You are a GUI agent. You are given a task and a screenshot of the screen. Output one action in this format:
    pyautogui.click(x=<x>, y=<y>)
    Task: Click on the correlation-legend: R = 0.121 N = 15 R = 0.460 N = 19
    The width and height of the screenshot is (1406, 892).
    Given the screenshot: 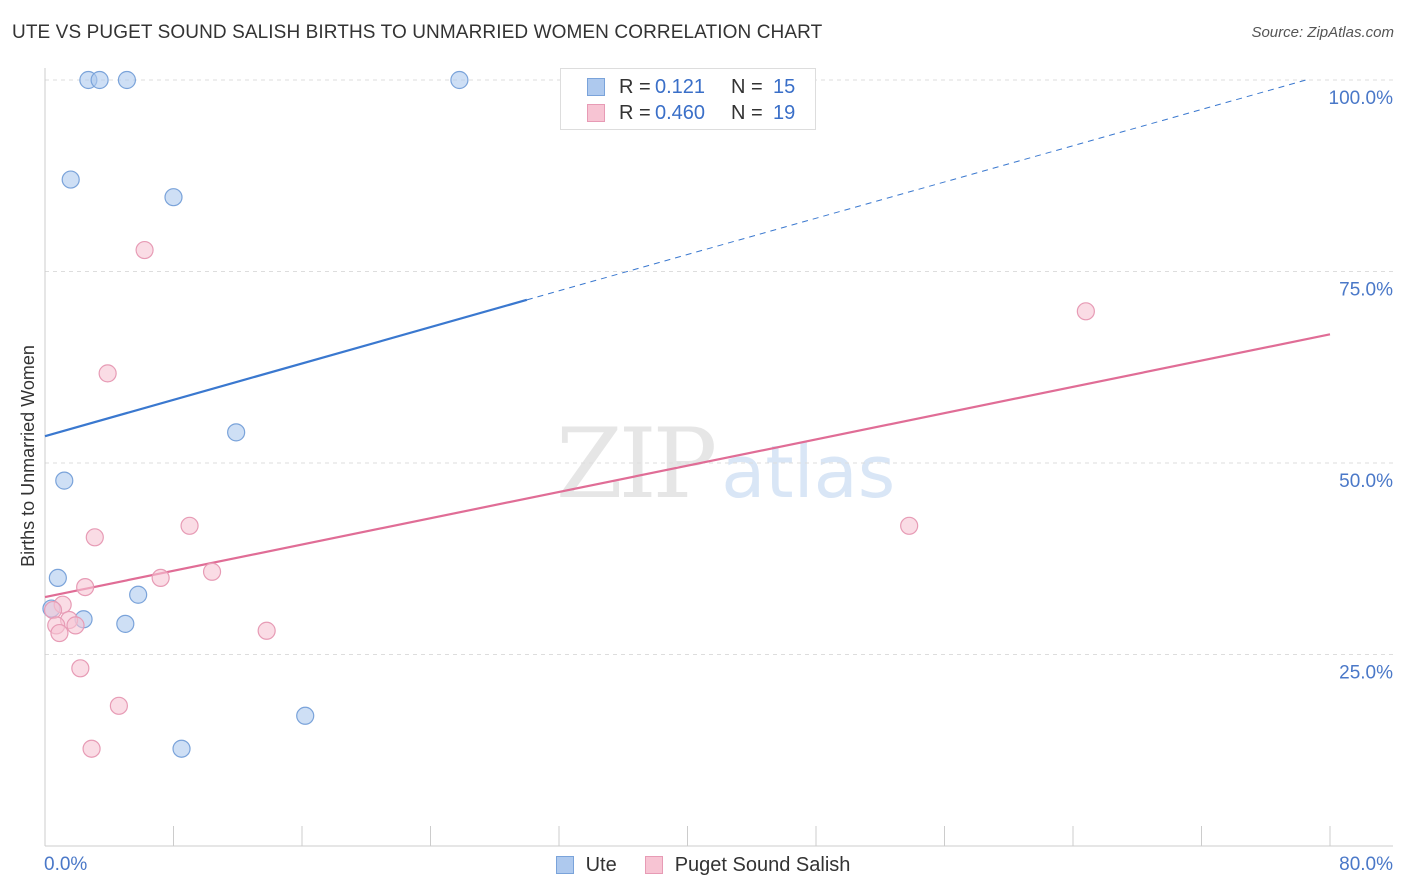 What is the action you would take?
    pyautogui.click(x=688, y=99)
    